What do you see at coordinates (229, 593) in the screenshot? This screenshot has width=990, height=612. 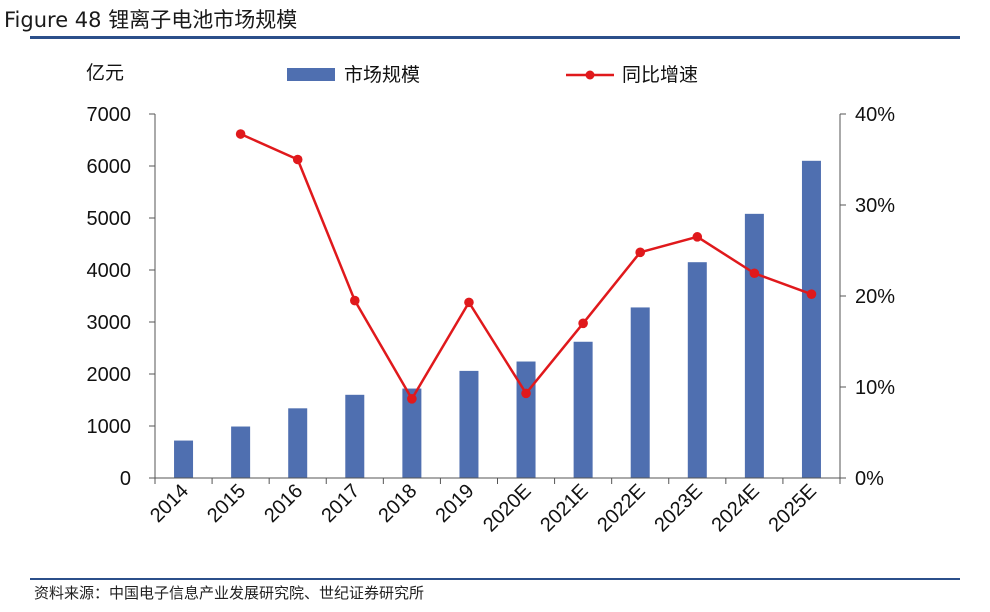 I see `source-note: 资料来源：中国电子信息产业发展研究院、世纪证券研究所` at bounding box center [229, 593].